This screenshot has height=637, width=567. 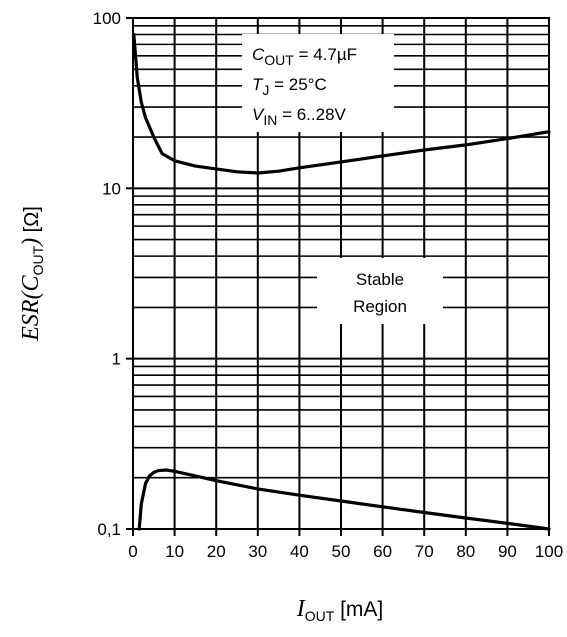 What do you see at coordinates (174, 551) in the screenshot?
I see `x-tick-label: 10` at bounding box center [174, 551].